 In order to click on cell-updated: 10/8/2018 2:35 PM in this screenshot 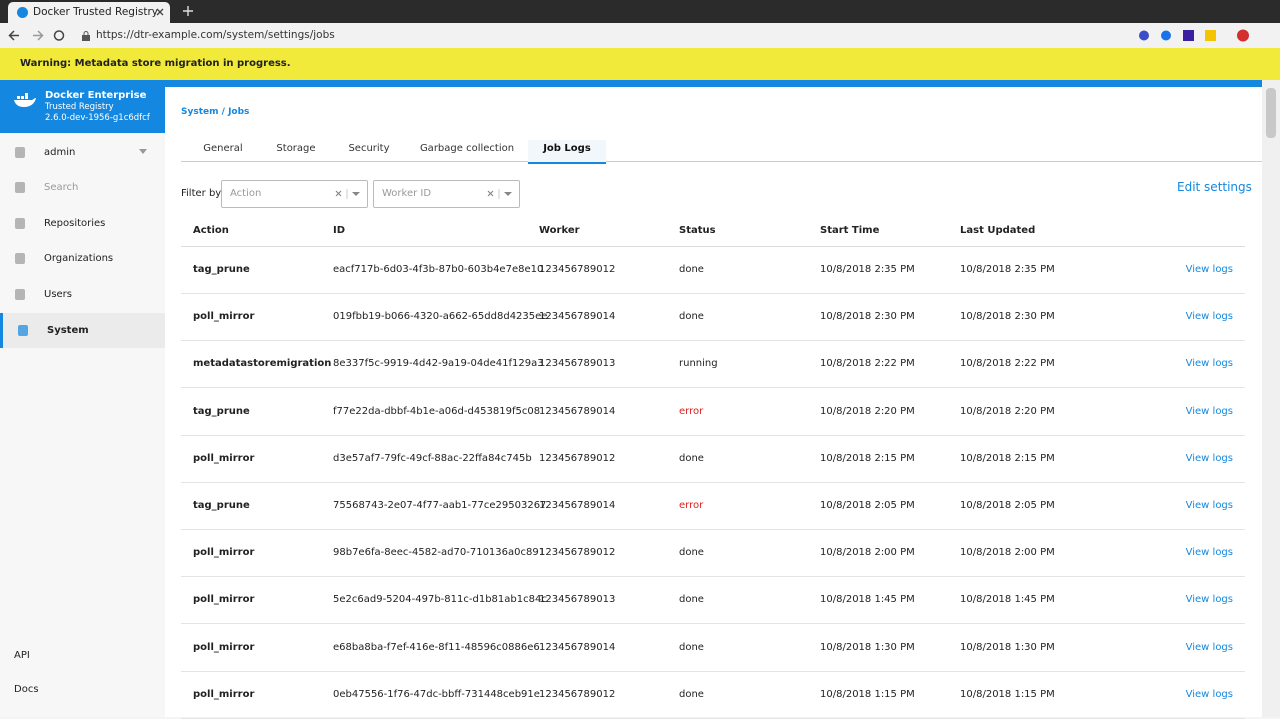, I will do `click(1007, 269)`.